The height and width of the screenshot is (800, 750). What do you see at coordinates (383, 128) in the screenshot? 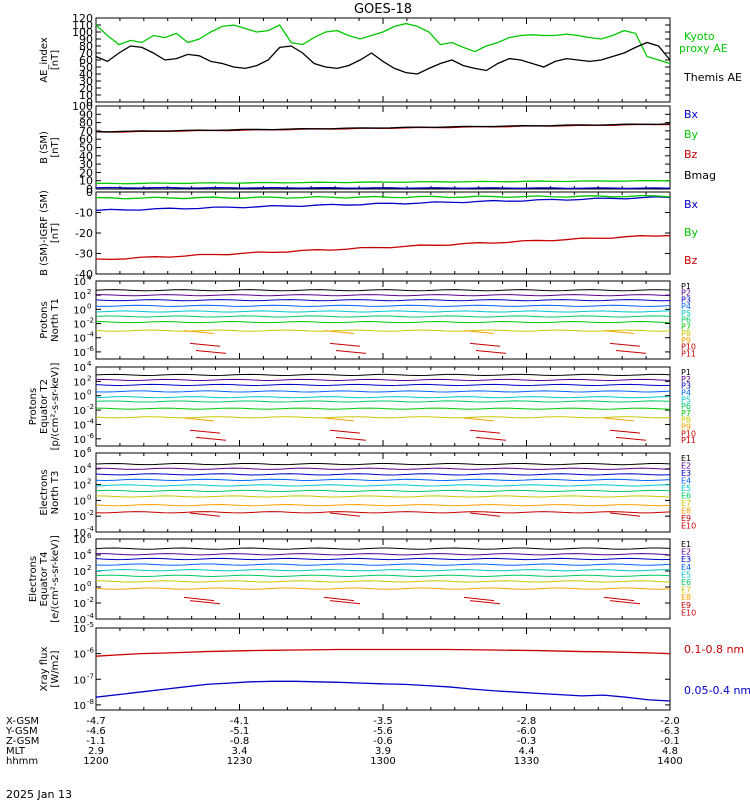
I see `series-line-bmag` at bounding box center [383, 128].